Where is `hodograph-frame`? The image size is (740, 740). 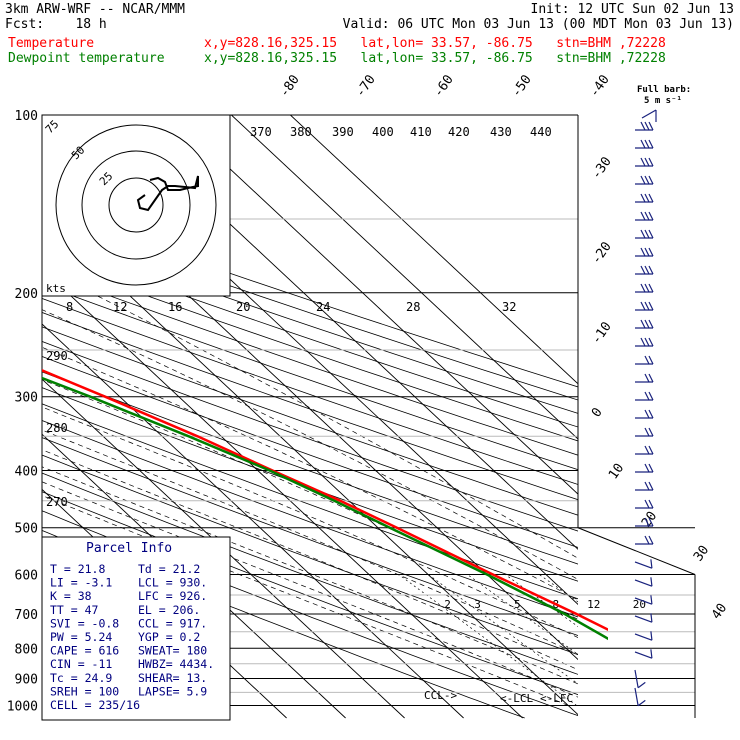
hodograph-frame is located at coordinates (136, 205).